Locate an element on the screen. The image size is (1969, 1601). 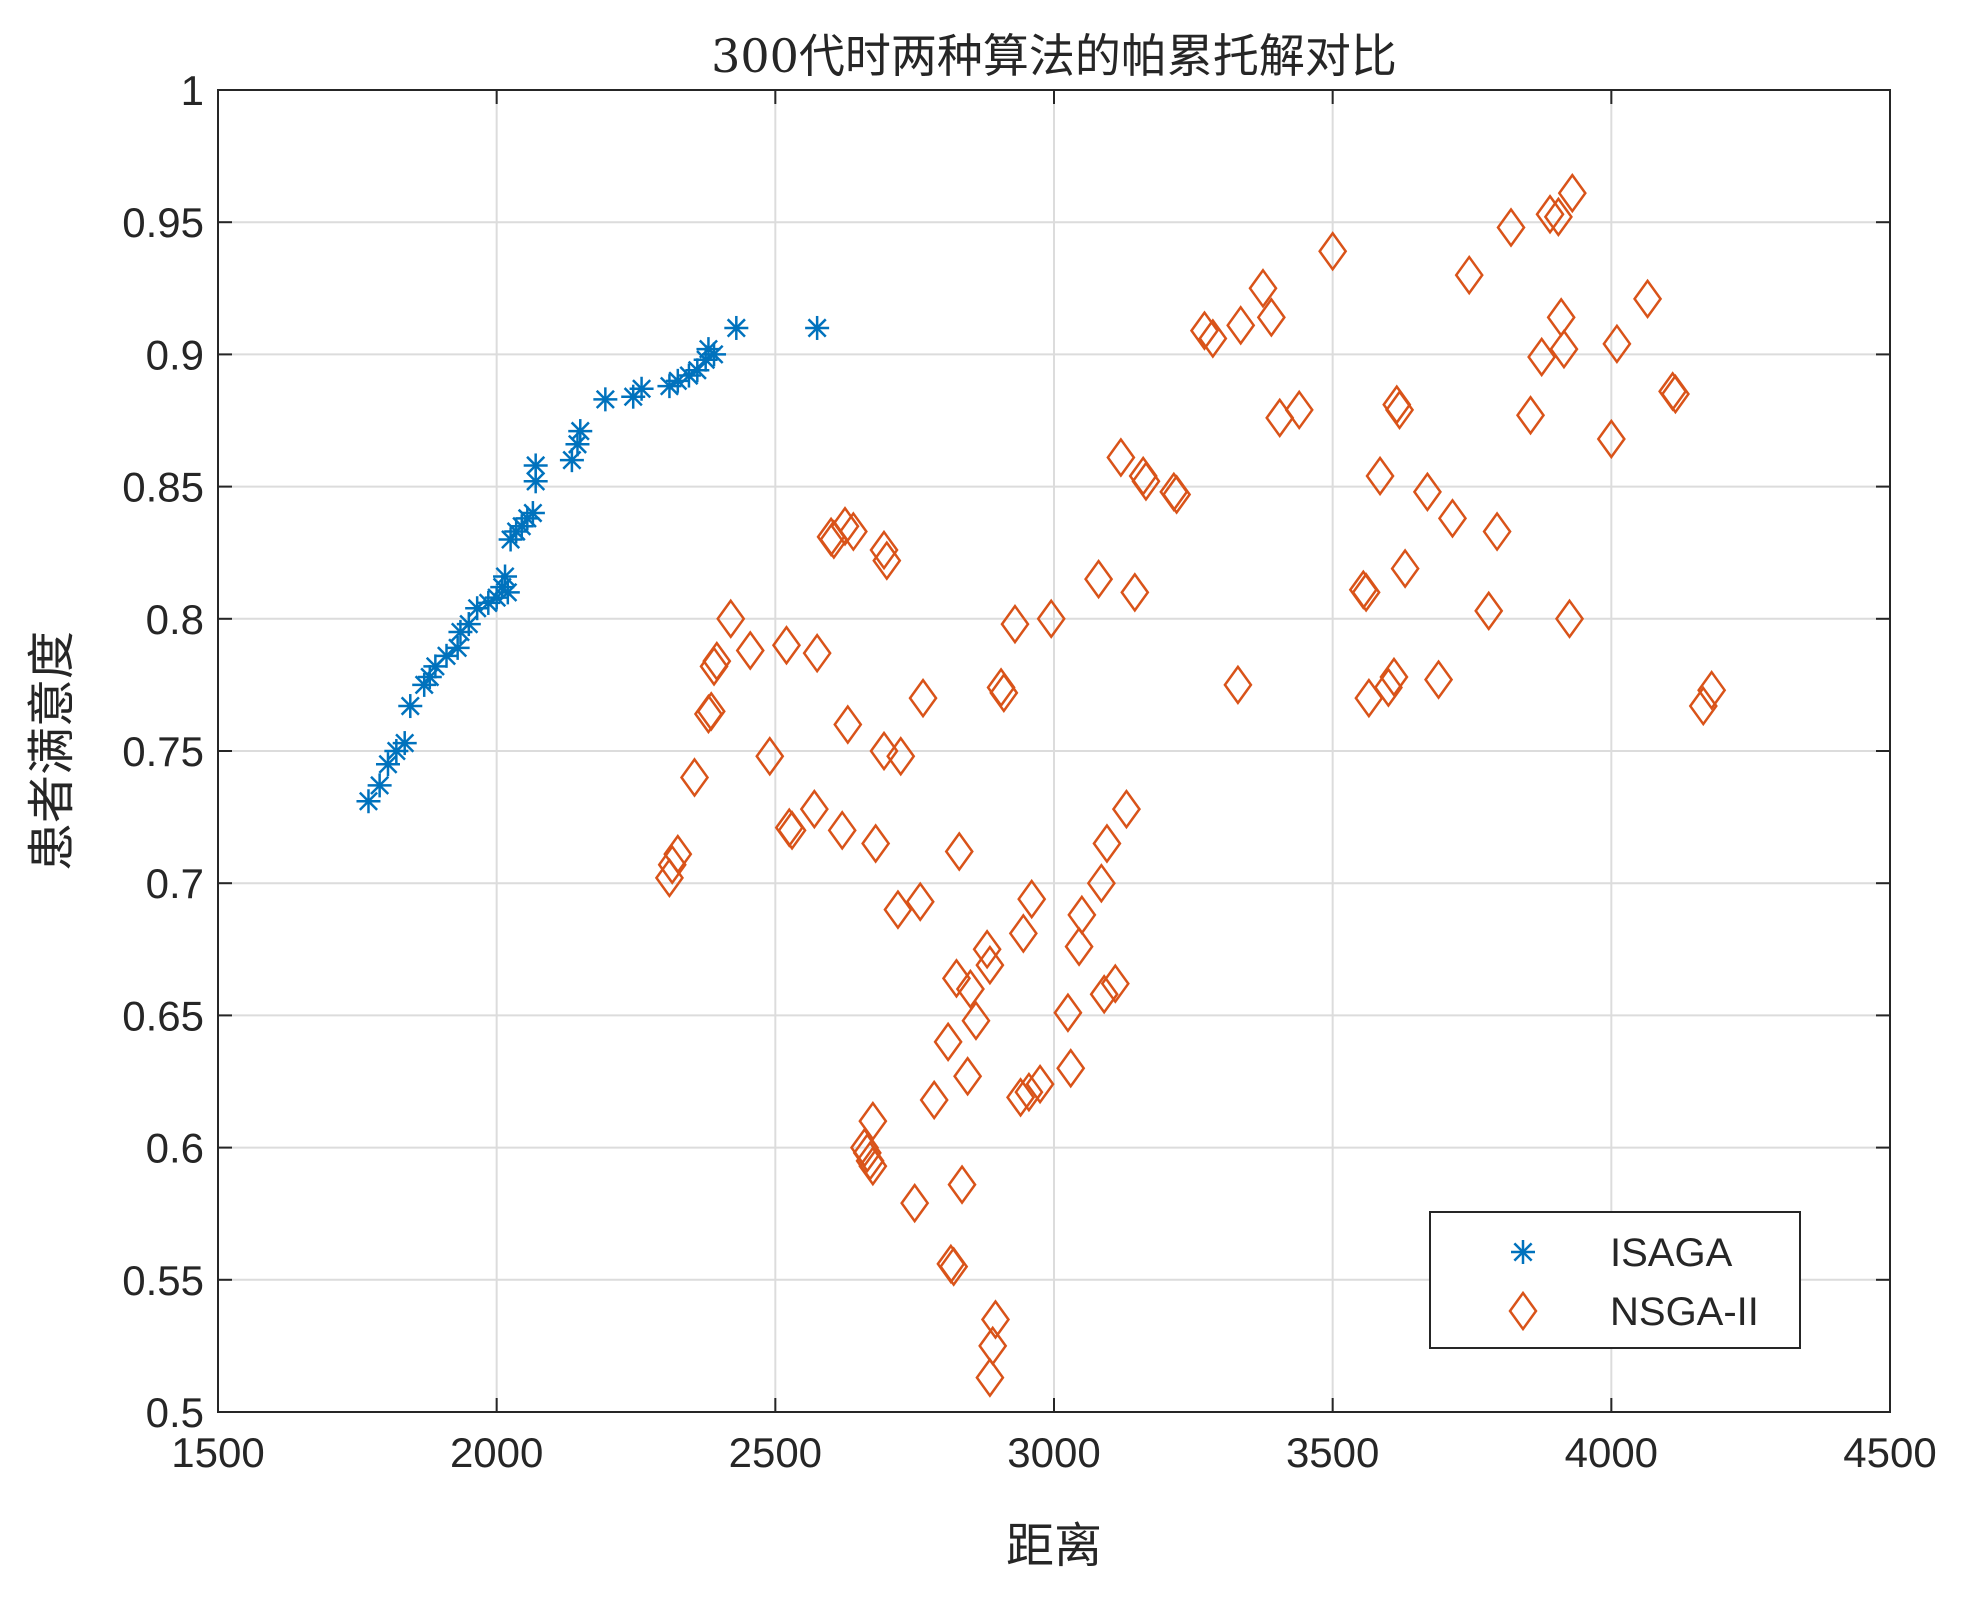
series-isaga is located at coordinates (593, 564).